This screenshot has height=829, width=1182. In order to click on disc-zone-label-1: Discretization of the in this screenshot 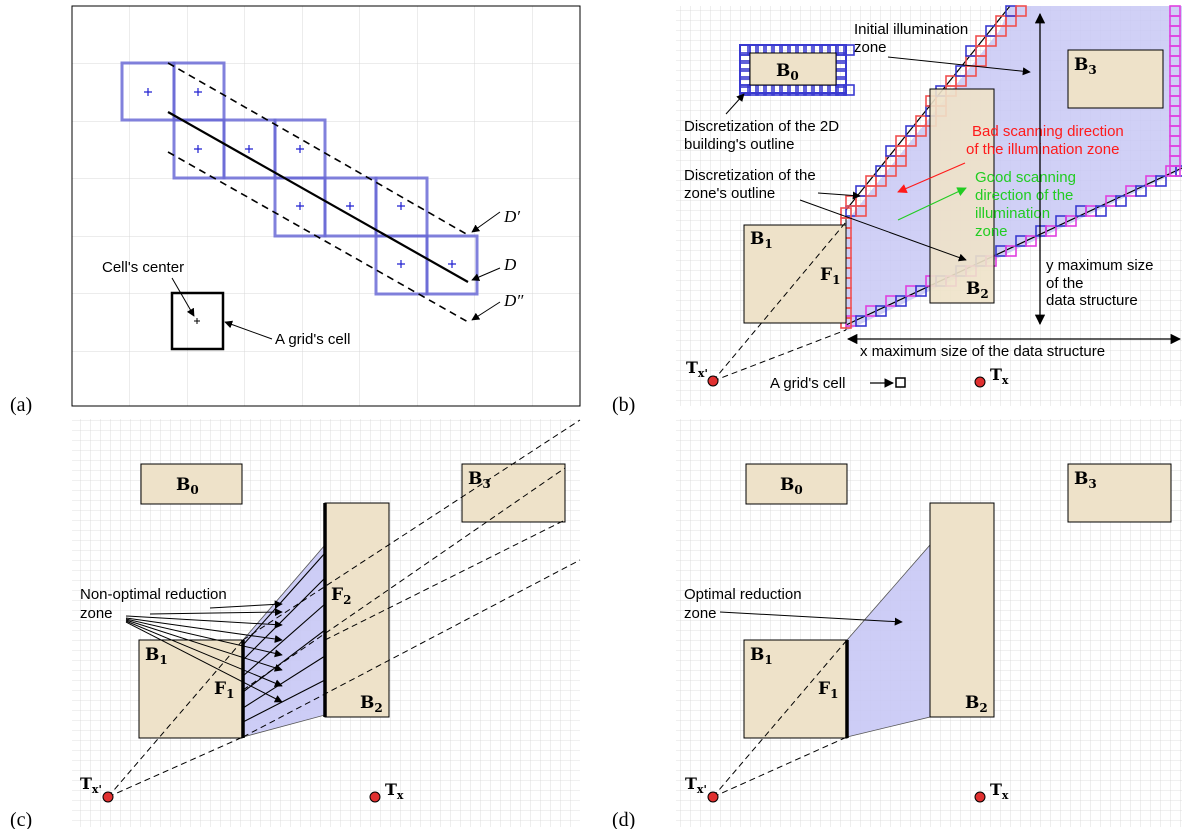, I will do `click(750, 175)`.